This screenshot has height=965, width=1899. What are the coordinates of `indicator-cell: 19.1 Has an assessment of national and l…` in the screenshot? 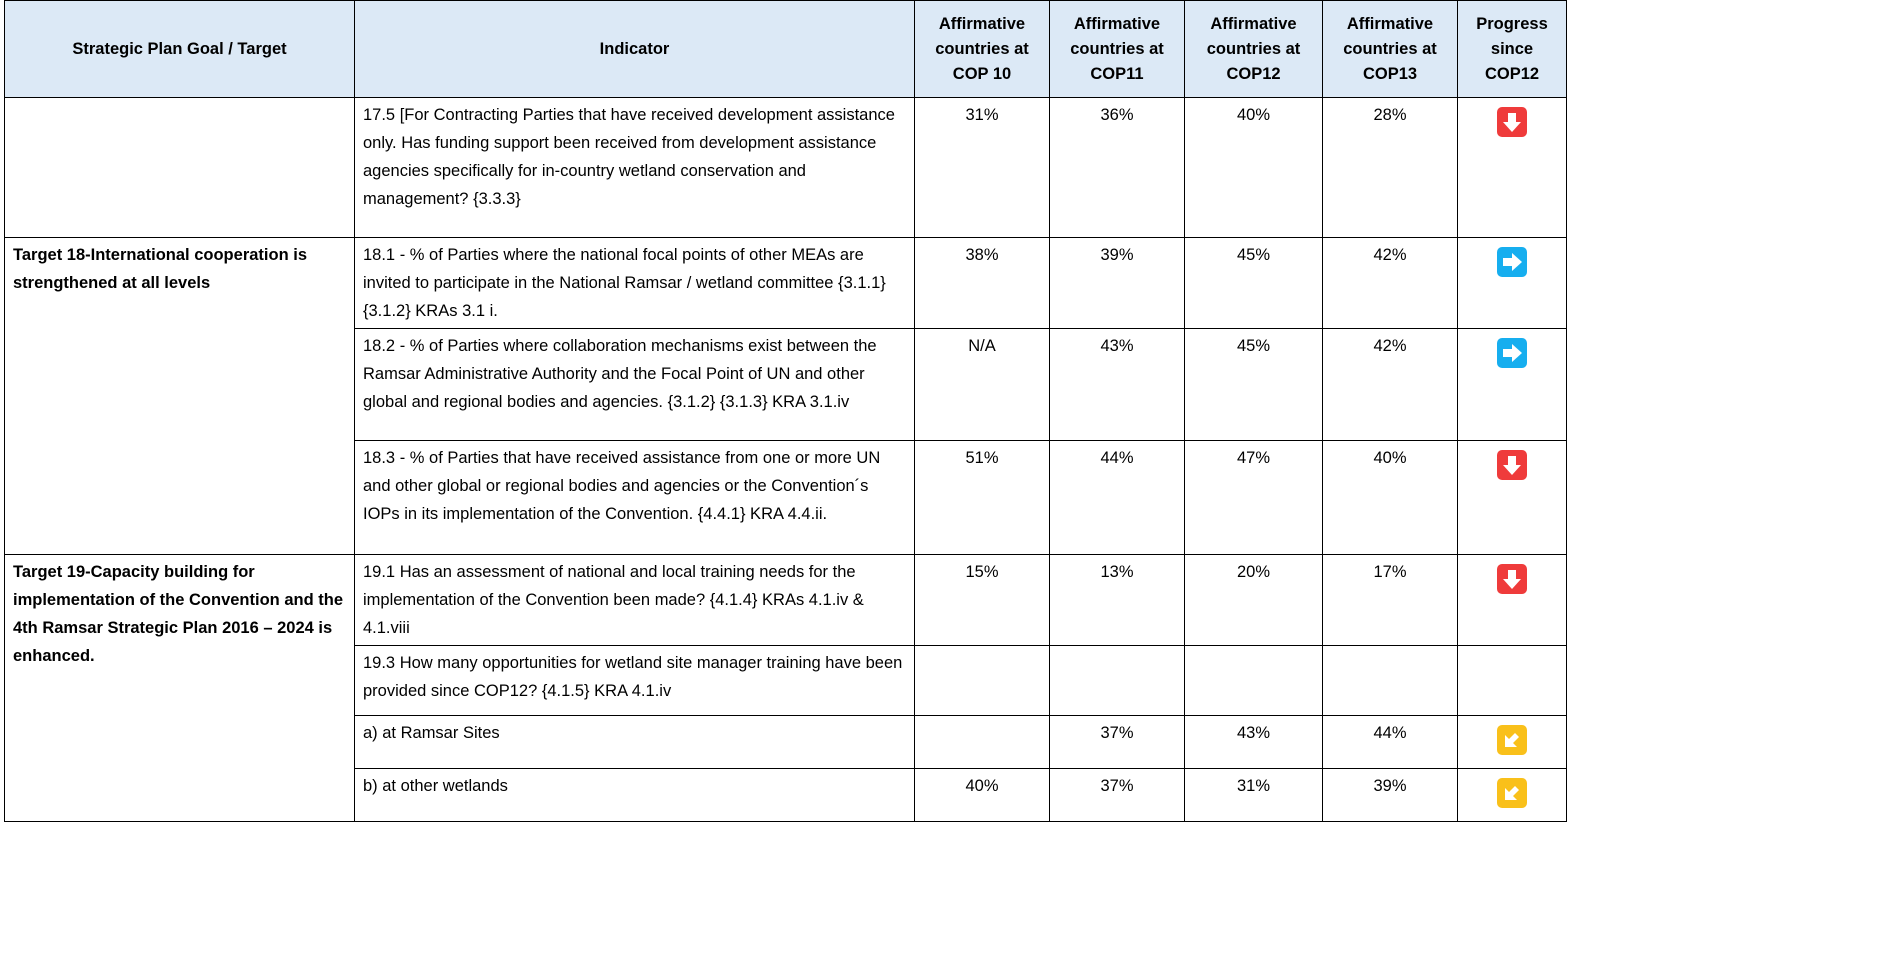 It's located at (634, 600).